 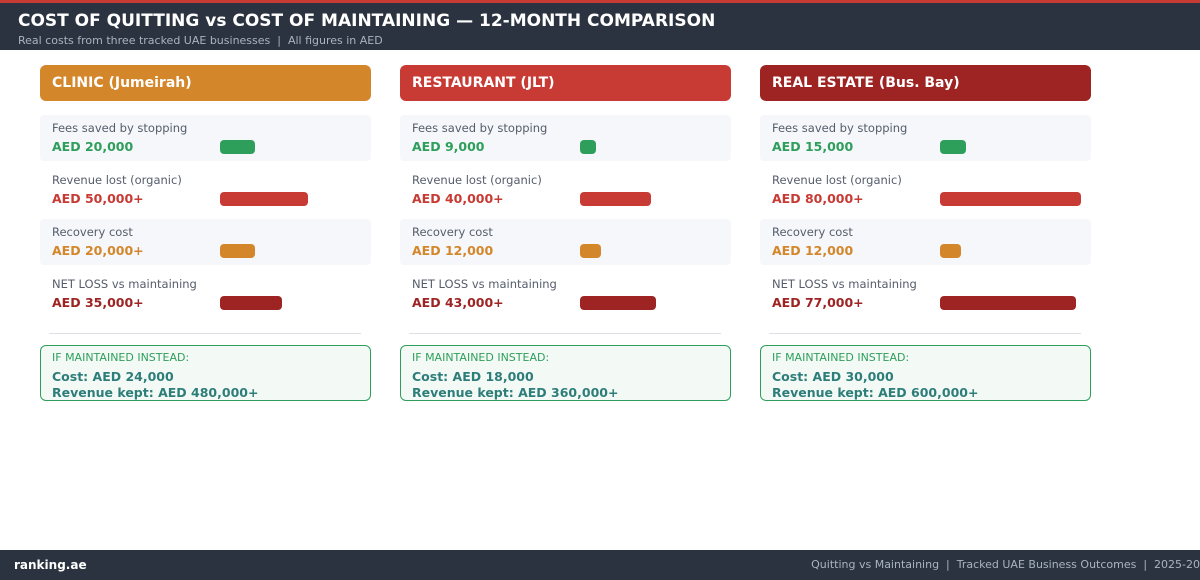 What do you see at coordinates (813, 146) in the screenshot?
I see `metric-value: AED 15,000` at bounding box center [813, 146].